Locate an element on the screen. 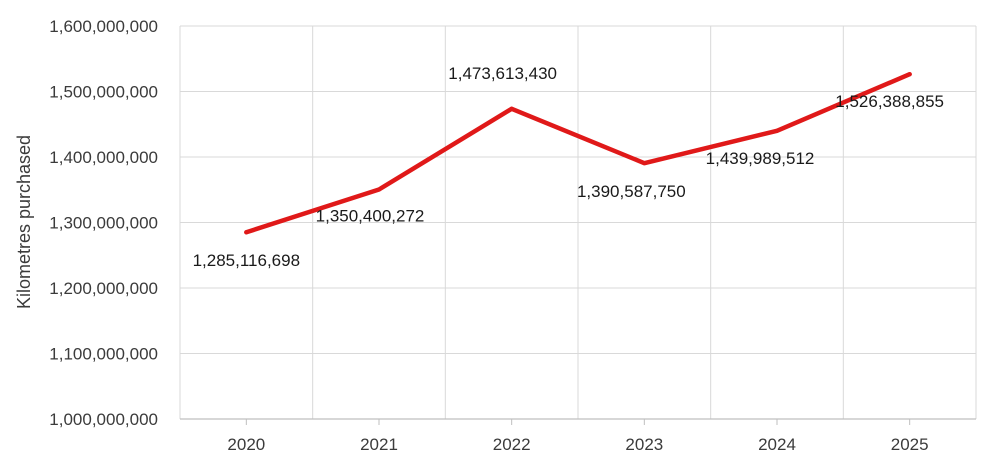 The image size is (1008, 473). x-tick-labels: 2020 2021 2022 2023 2024 2025 is located at coordinates (577, 444).